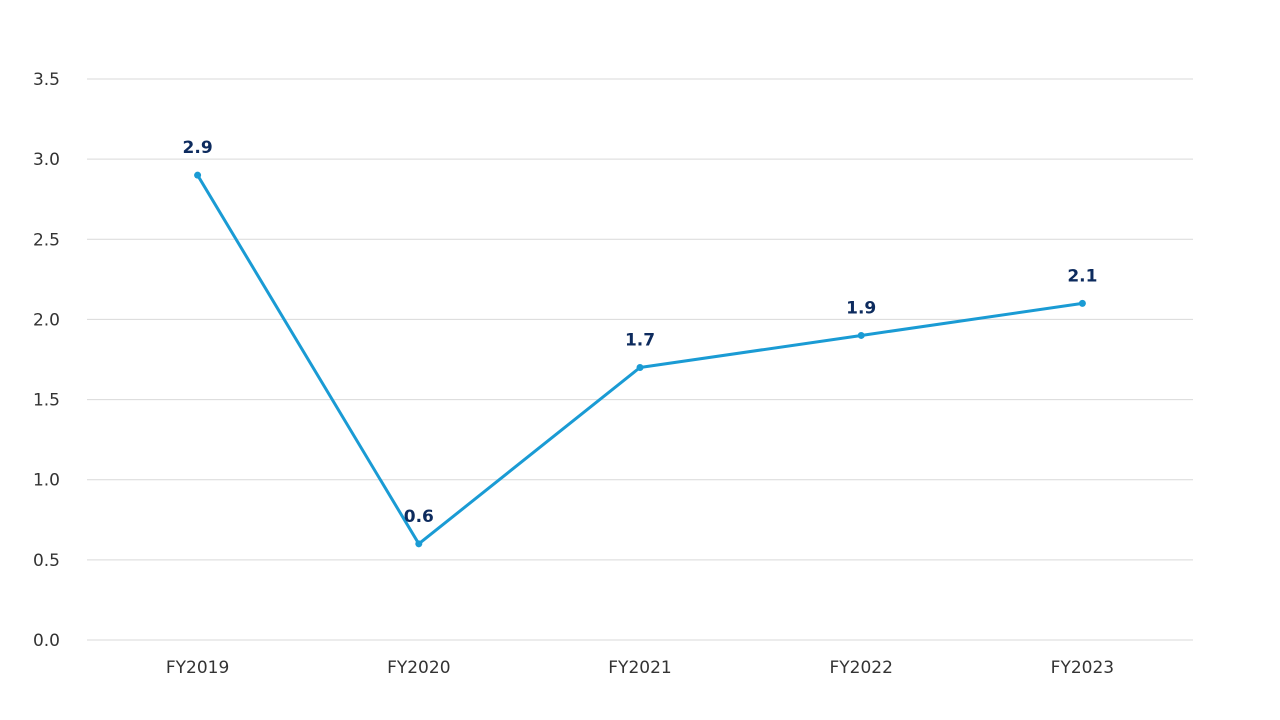  Describe the element at coordinates (46, 401) in the screenshot. I see `y-tick-label: 1.5` at that location.